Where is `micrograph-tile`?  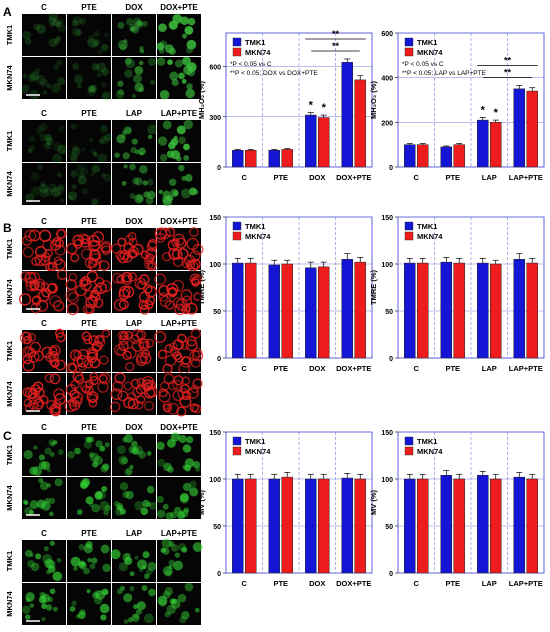
micrograph-tile is located at coordinates (44, 184).